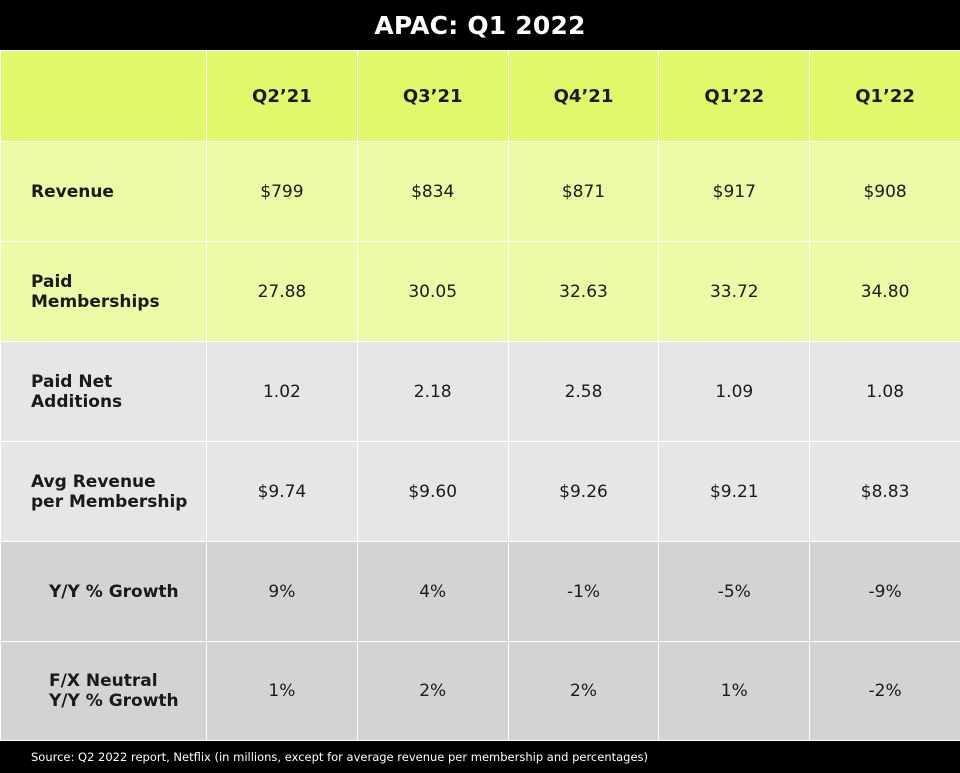 This screenshot has height=773, width=960. I want to click on table-row-yy-growth: Y/Y % Growth 9% 4% -1% -5% -9%, so click(480, 591).